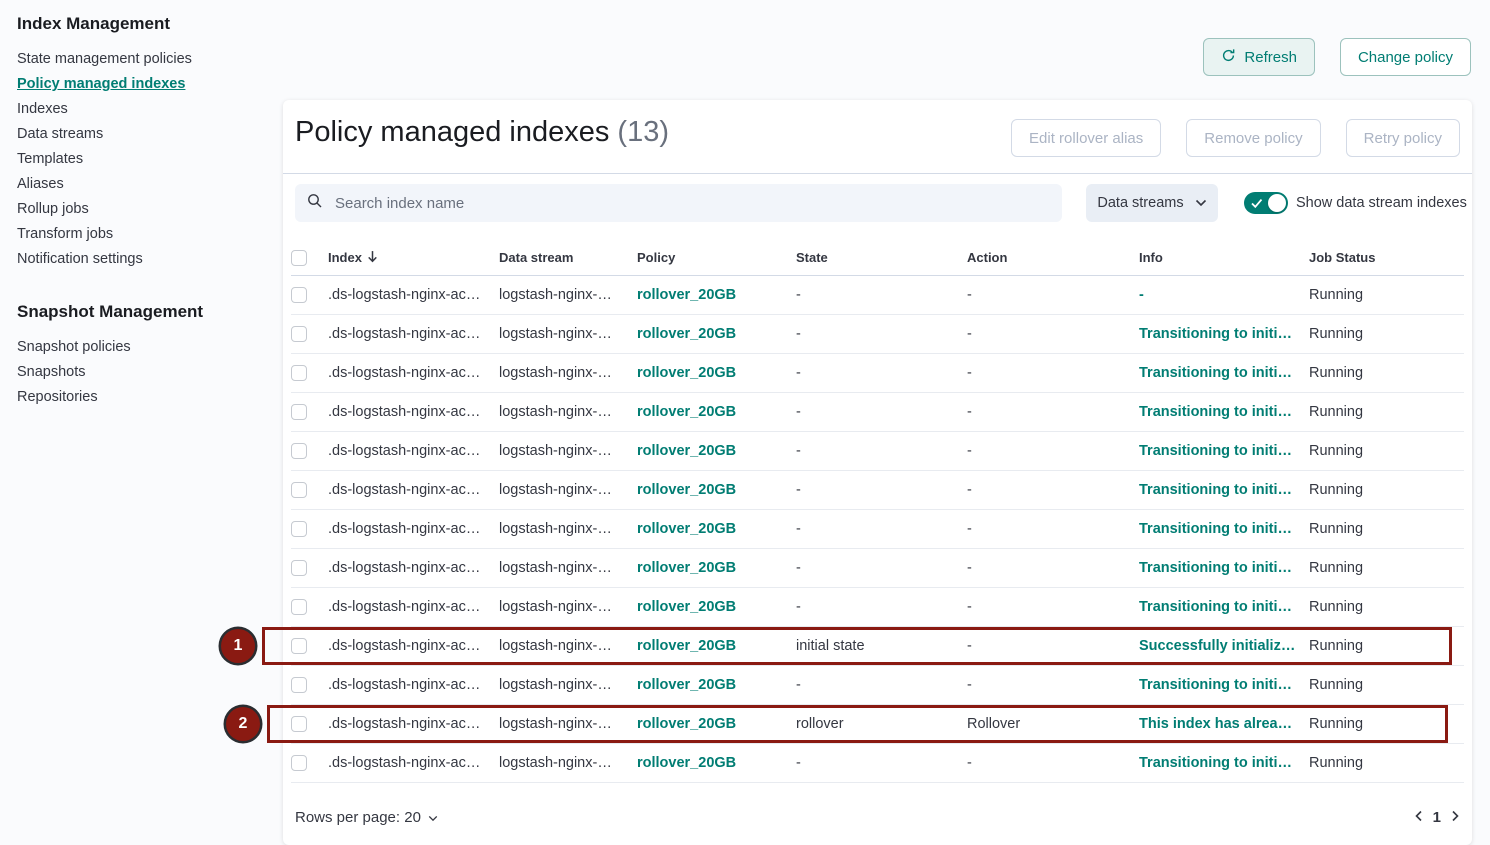  Describe the element at coordinates (65, 234) in the screenshot. I see `sidebar-item-transform-jobs: Transform jobs` at that location.